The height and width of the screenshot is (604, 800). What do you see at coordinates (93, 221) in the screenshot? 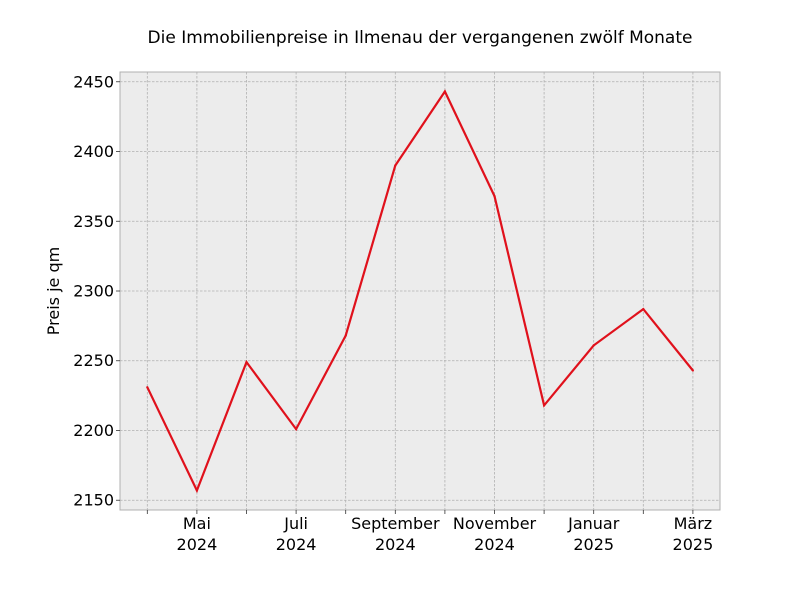
I see `y-tick-label: 2350` at bounding box center [93, 221].